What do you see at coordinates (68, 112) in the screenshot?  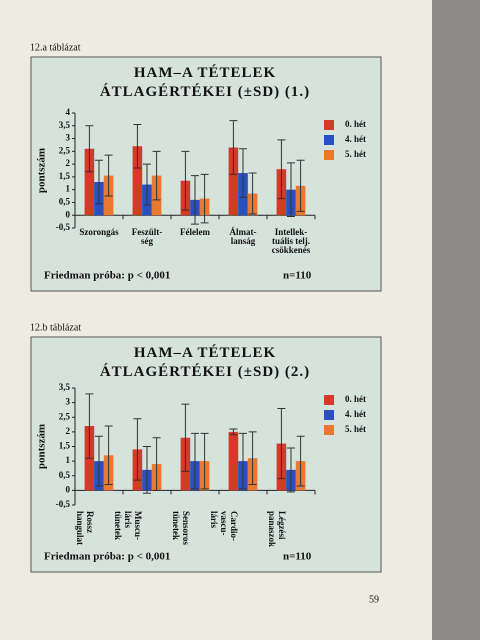 I see `y-tick-label: 4` at bounding box center [68, 112].